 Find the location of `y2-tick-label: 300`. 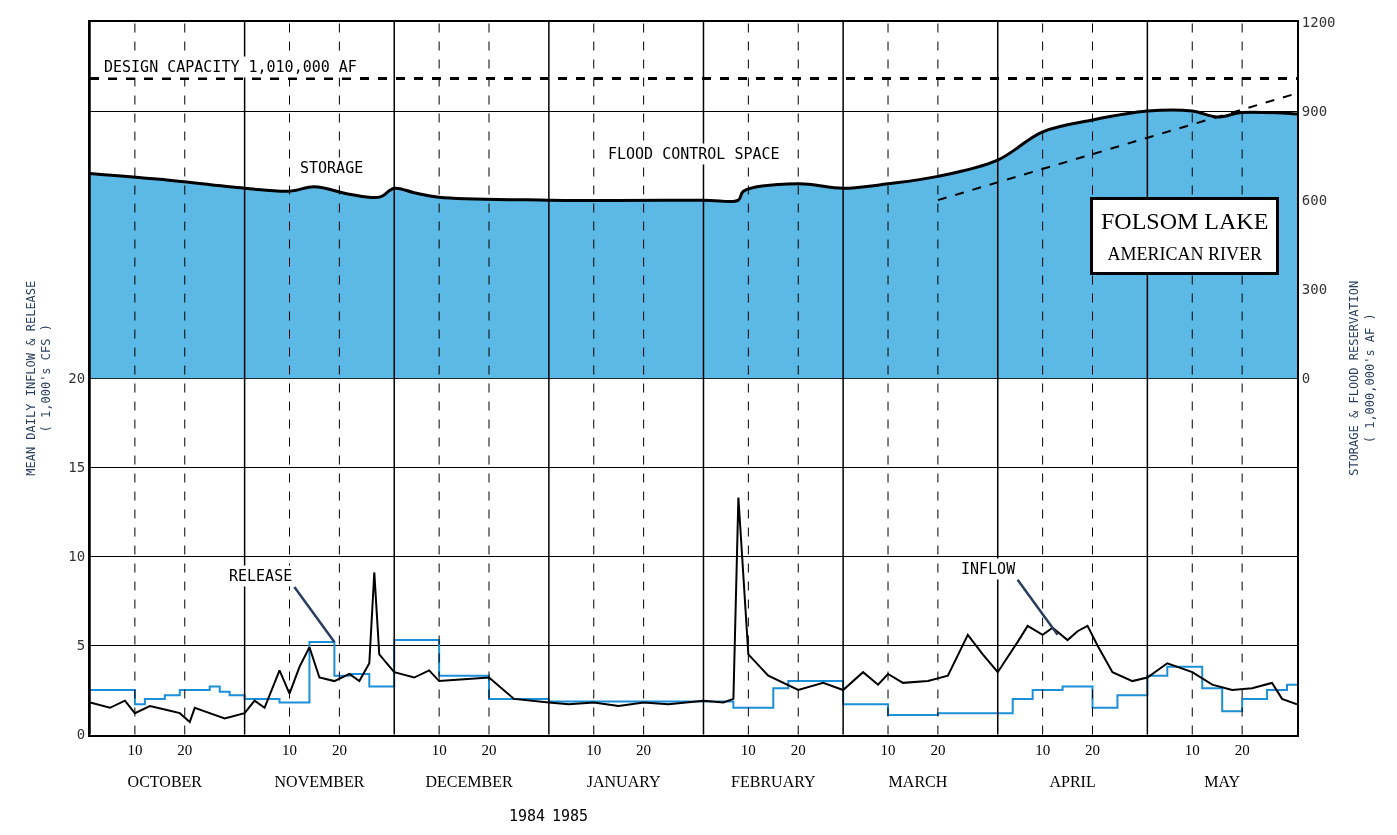

y2-tick-label: 300 is located at coordinates (1314, 289).